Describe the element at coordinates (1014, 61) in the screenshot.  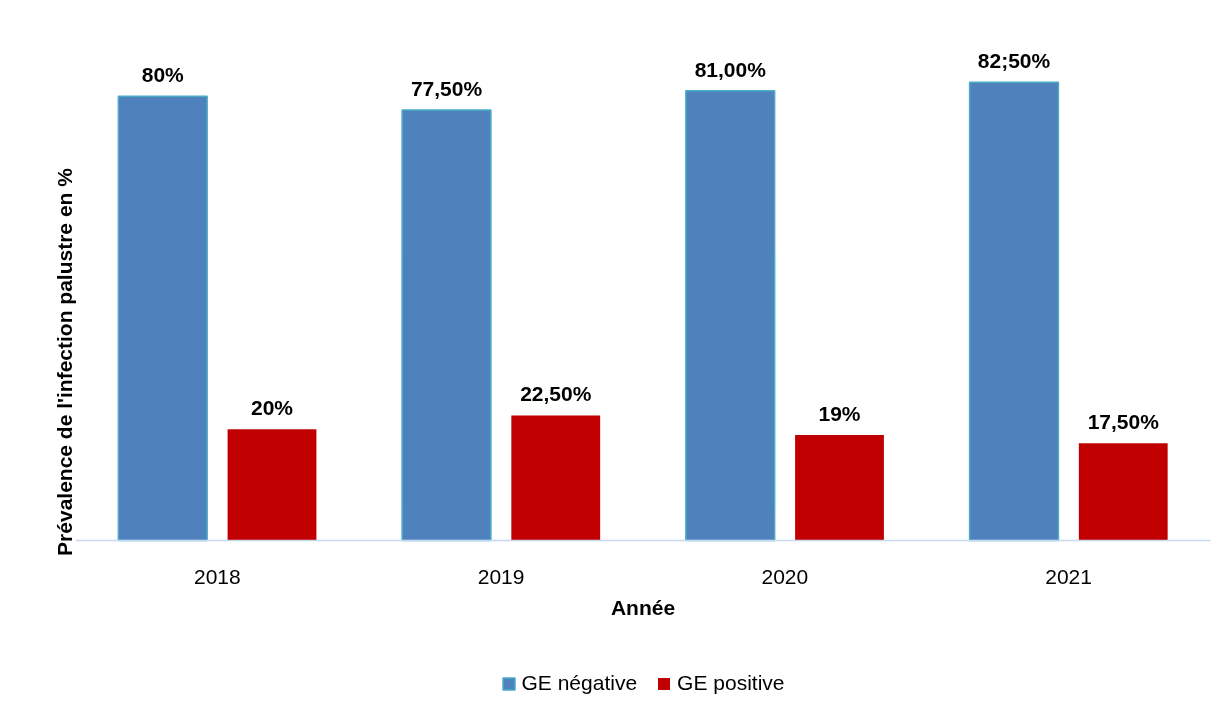
I see `data-label: 82;50%` at that location.